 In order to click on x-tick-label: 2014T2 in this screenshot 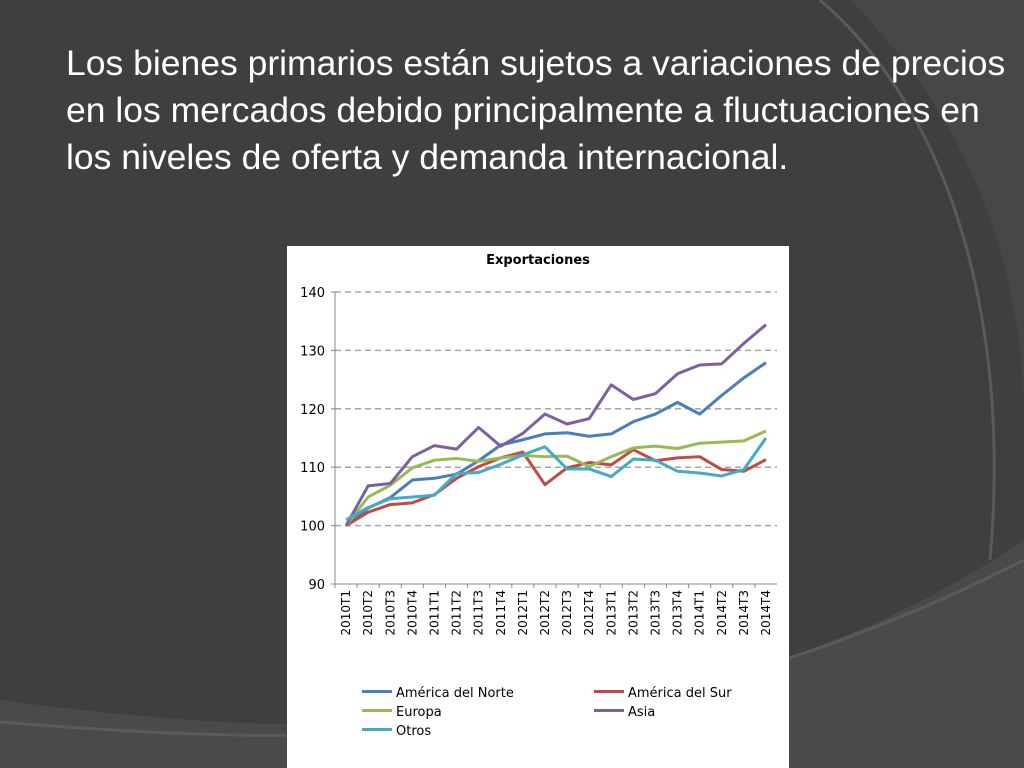, I will do `click(722, 613)`.